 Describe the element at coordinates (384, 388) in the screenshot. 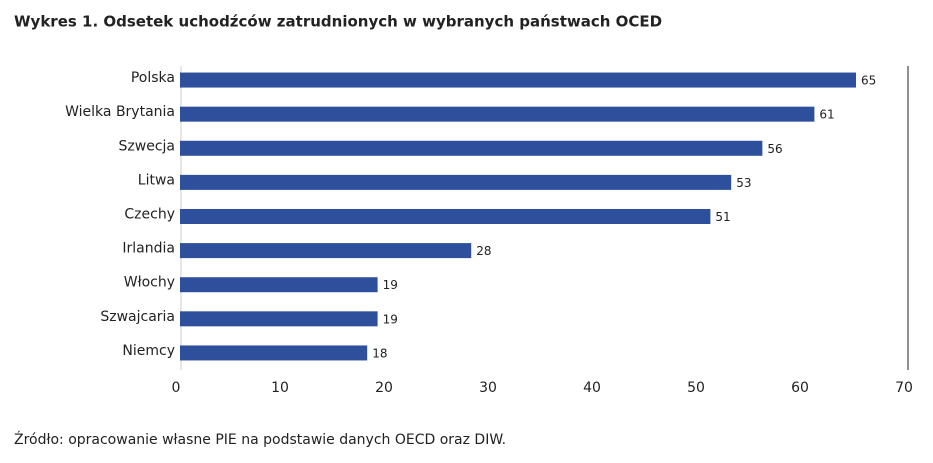

I see `x-tick-label: 20` at that location.